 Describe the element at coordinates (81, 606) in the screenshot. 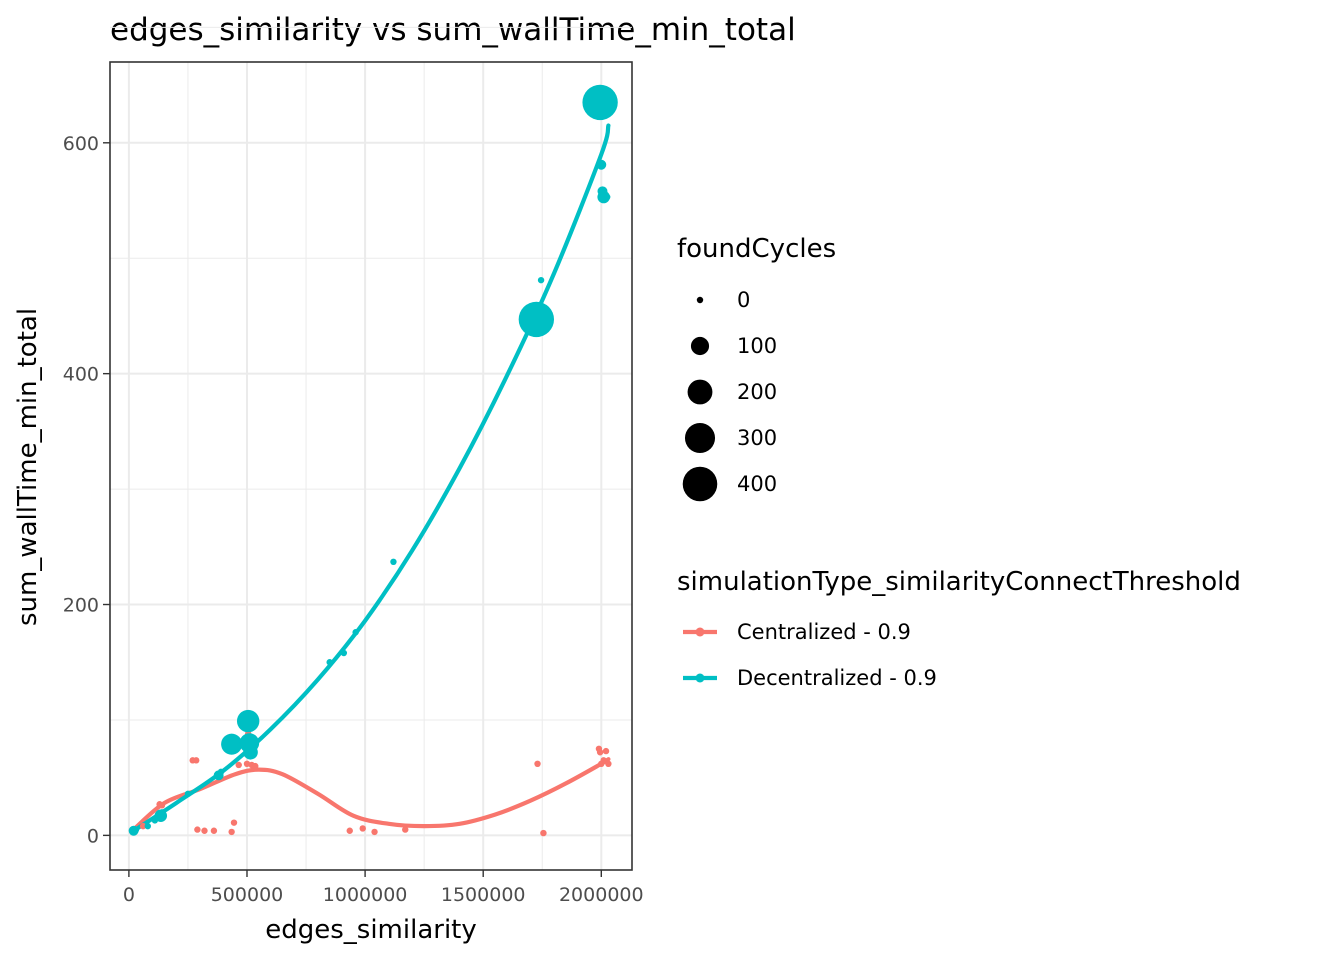

I see `y-tick-label: 200` at that location.